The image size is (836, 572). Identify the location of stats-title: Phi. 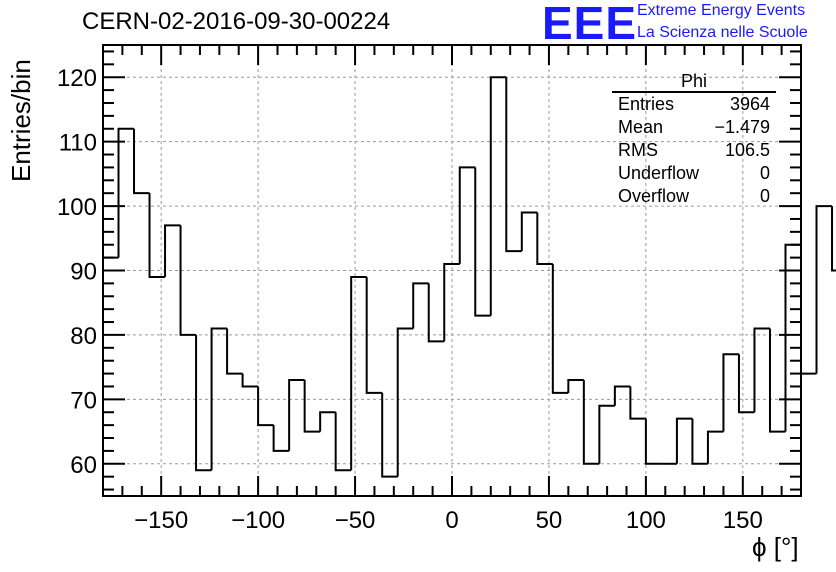
(694, 82).